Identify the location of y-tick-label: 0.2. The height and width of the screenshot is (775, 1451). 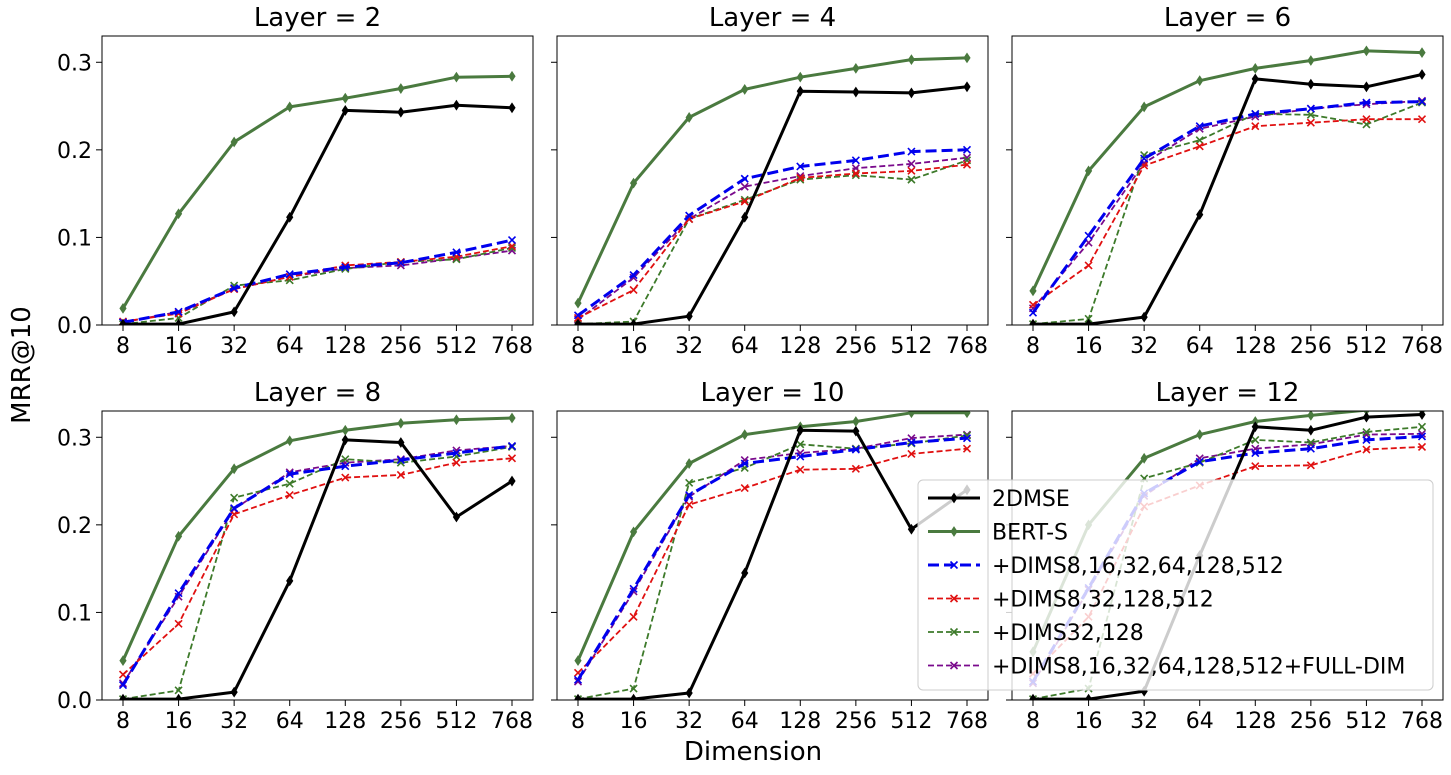
(74, 151).